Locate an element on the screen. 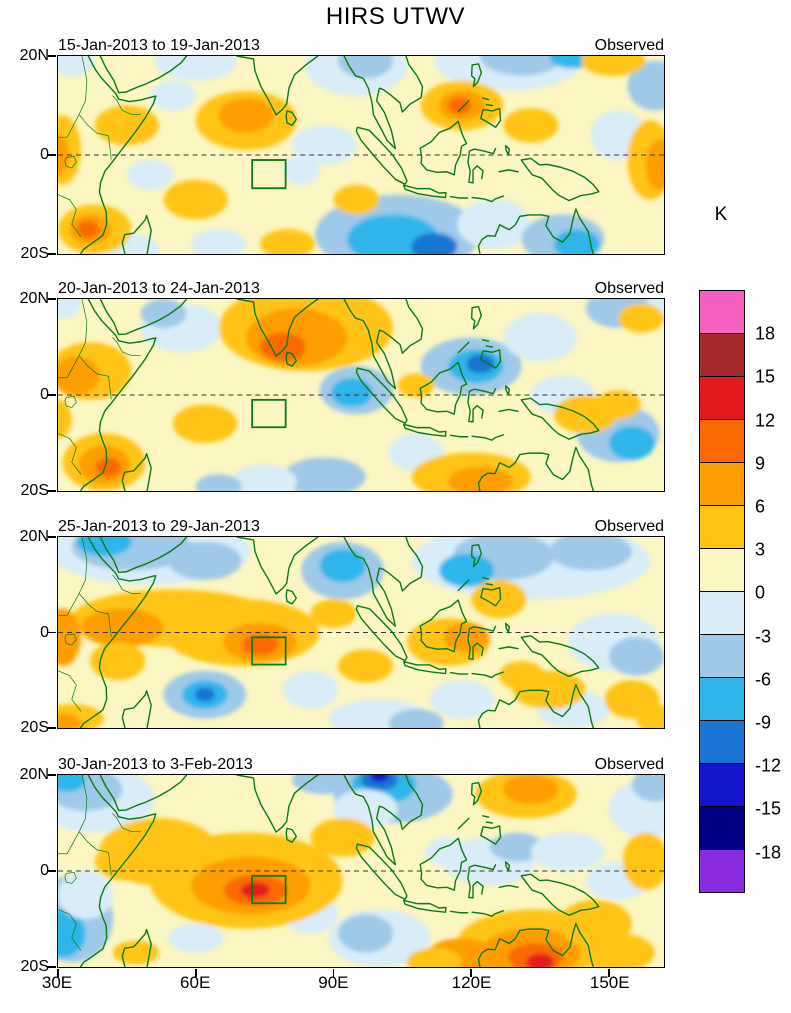 The image size is (791, 1013). panel-week3-date-range: 25-Jan-2013 to 29-Jan-2013 is located at coordinates (159, 526).